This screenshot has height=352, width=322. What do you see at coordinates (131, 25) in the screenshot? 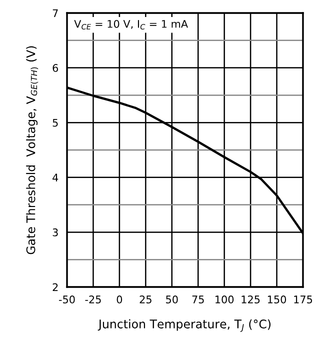
I see `annotation: V$_{CE}$ = 10 V, I$_{C}$ = 1 mA` at bounding box center [131, 25].